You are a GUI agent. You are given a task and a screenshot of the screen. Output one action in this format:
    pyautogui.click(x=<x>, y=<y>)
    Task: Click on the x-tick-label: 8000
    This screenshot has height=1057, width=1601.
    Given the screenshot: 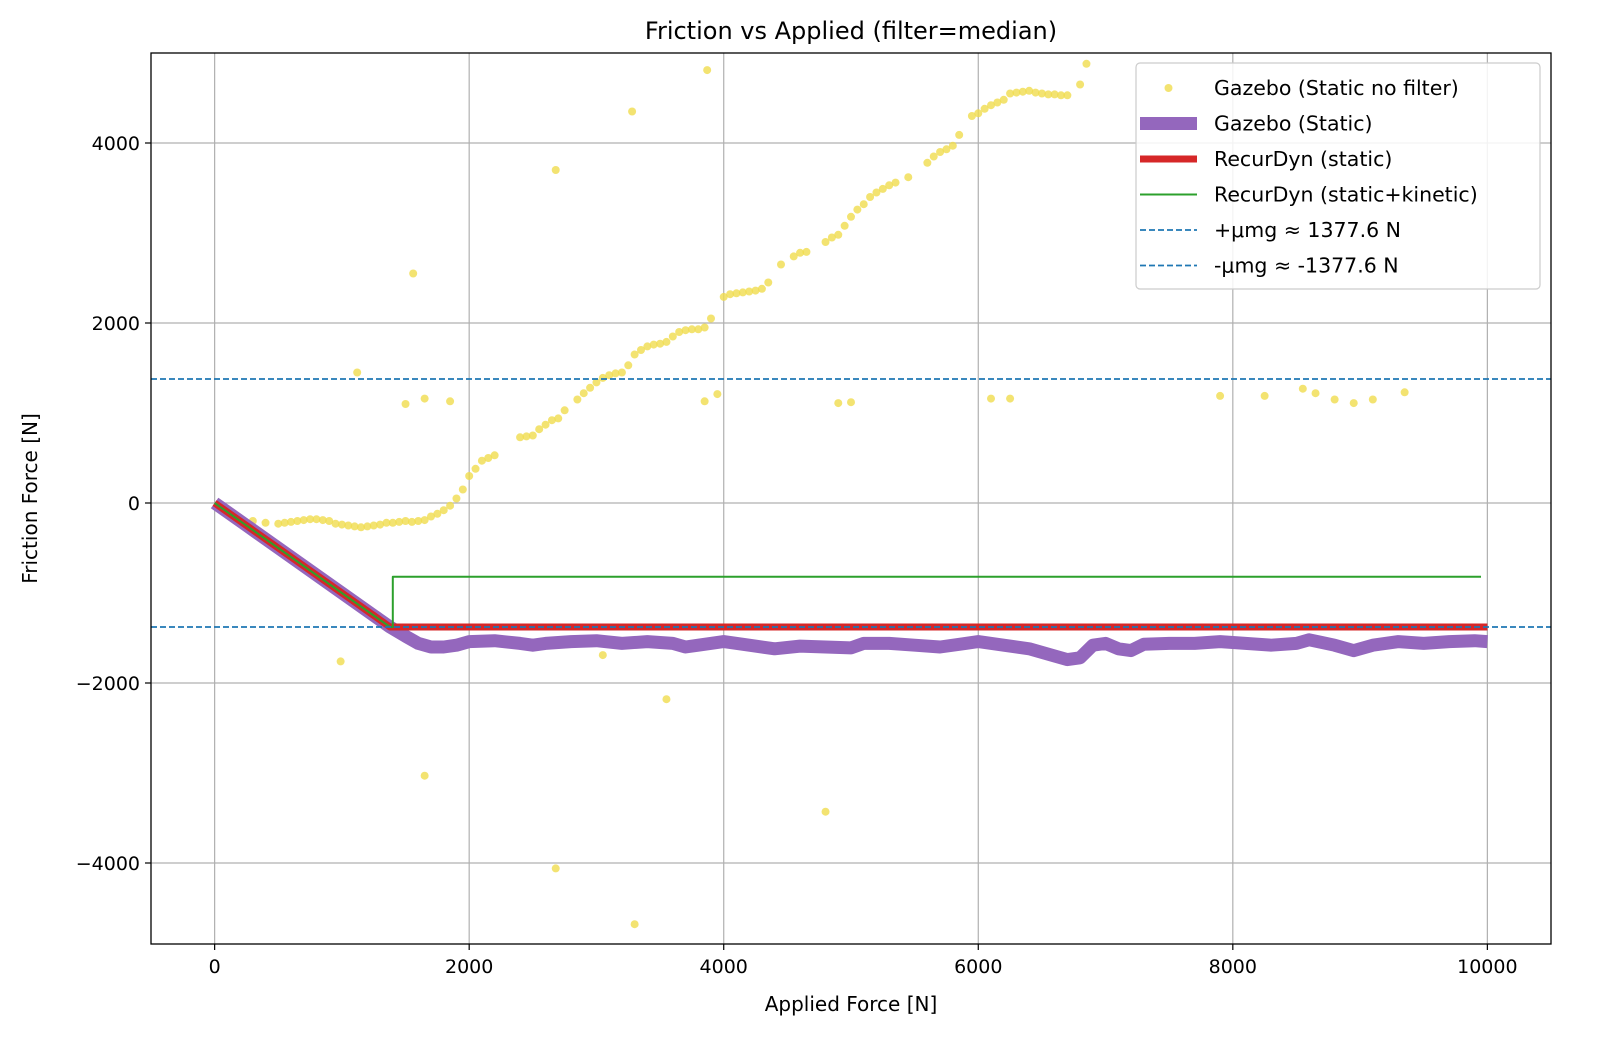 What is the action you would take?
    pyautogui.click(x=1233, y=967)
    